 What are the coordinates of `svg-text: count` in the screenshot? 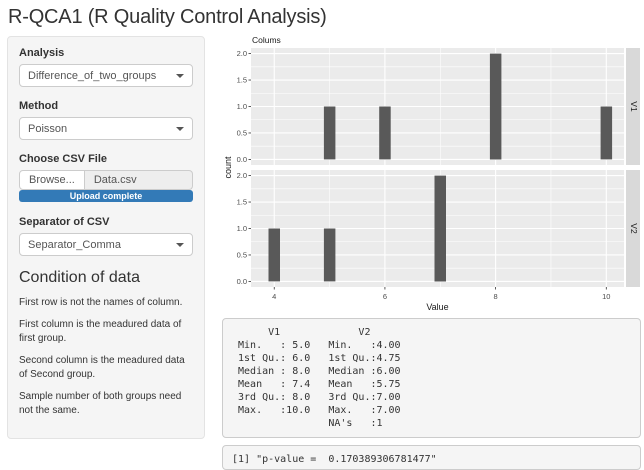 It's located at (228, 167).